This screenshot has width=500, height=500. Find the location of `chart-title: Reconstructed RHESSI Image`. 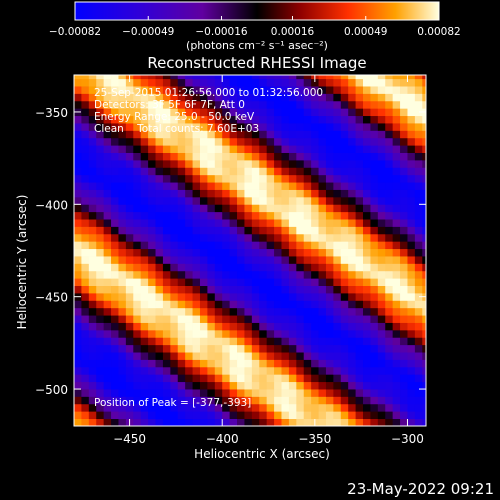

chart-title: Reconstructed RHESSI Image is located at coordinates (256, 63).